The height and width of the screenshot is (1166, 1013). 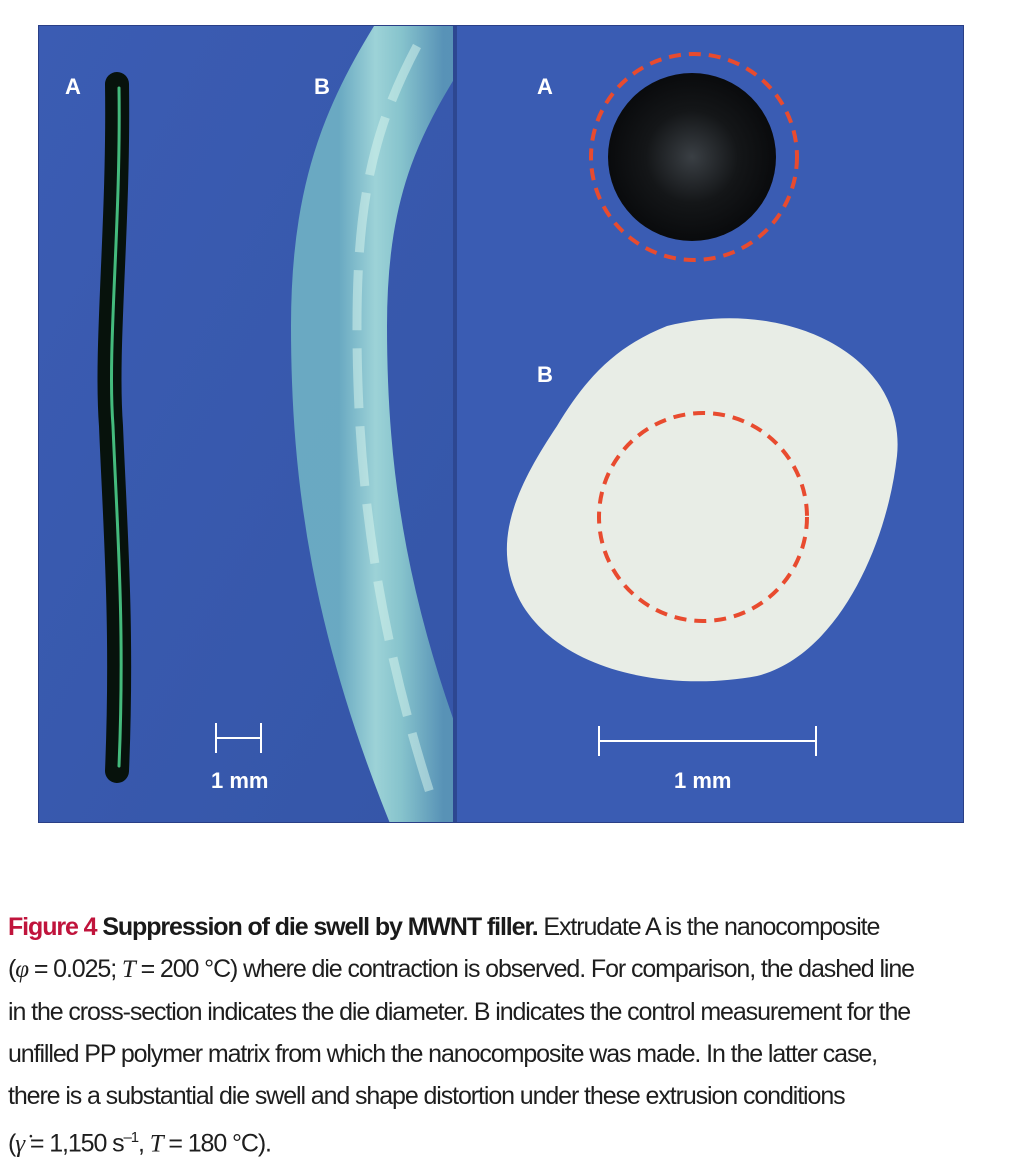 I want to click on caption-line-6: (γ̇ = 1,150 s–1, T = 180 °C)., so click(x=140, y=1143).